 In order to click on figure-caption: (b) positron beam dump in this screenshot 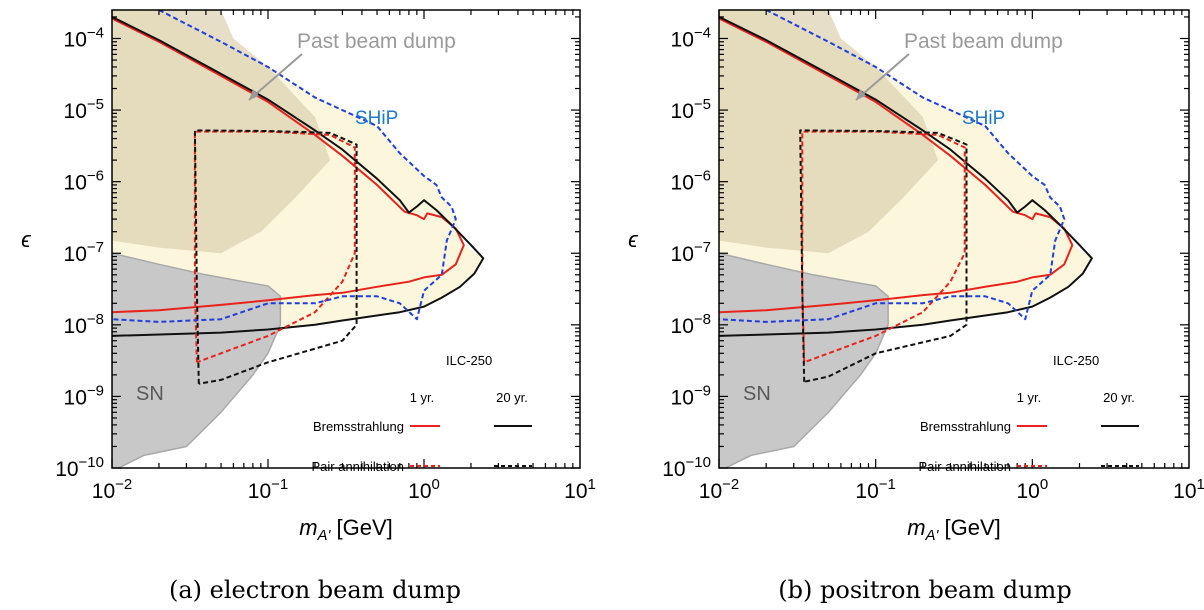, I will do `click(924, 590)`.